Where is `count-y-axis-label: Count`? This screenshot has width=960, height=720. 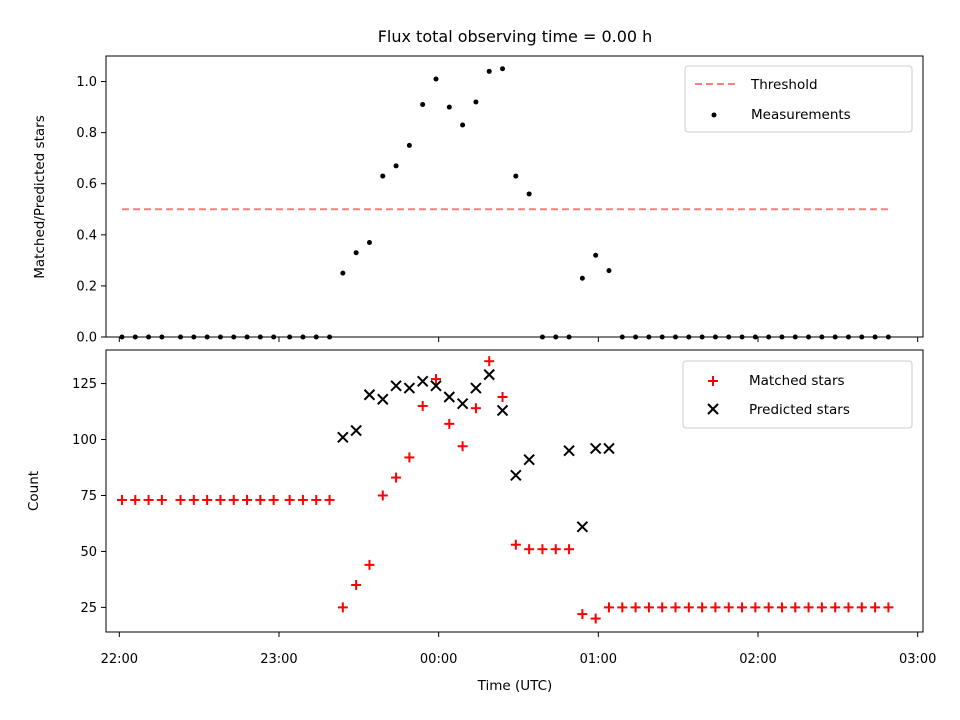 count-y-axis-label: Count is located at coordinates (34, 491).